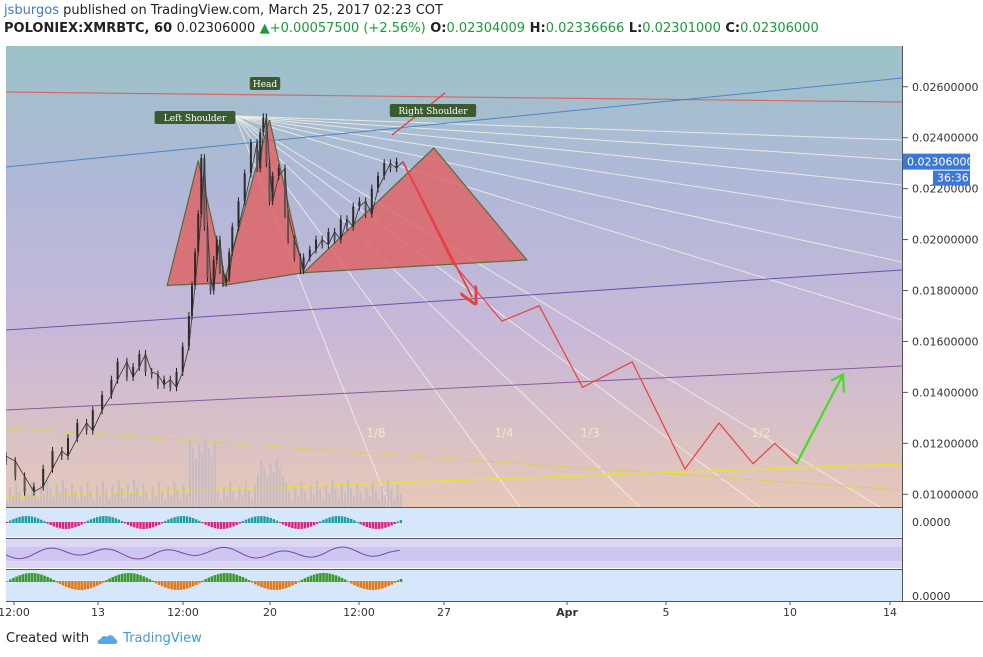 The width and height of the screenshot is (983, 657). What do you see at coordinates (433, 112) in the screenshot?
I see `pattern-label: Right Shoulder` at bounding box center [433, 112].